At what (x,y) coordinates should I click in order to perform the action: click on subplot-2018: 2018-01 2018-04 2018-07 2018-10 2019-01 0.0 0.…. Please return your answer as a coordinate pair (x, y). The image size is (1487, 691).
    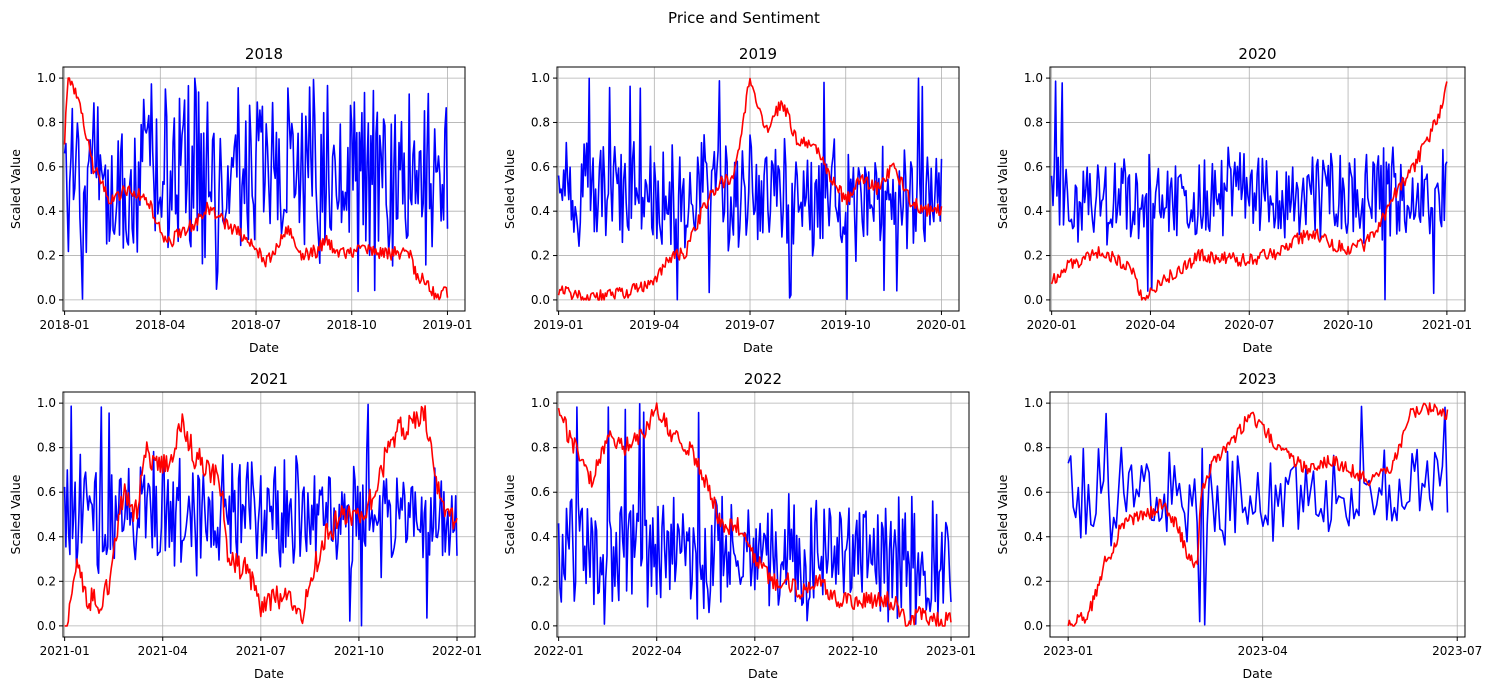
    Looking at the image, I should click on (240, 200).